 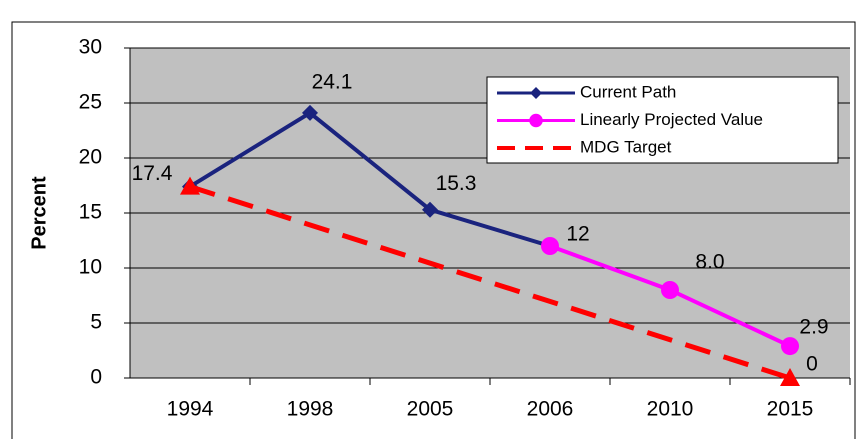 What do you see at coordinates (626, 146) in the screenshot?
I see `legend-label: MDG Target` at bounding box center [626, 146].